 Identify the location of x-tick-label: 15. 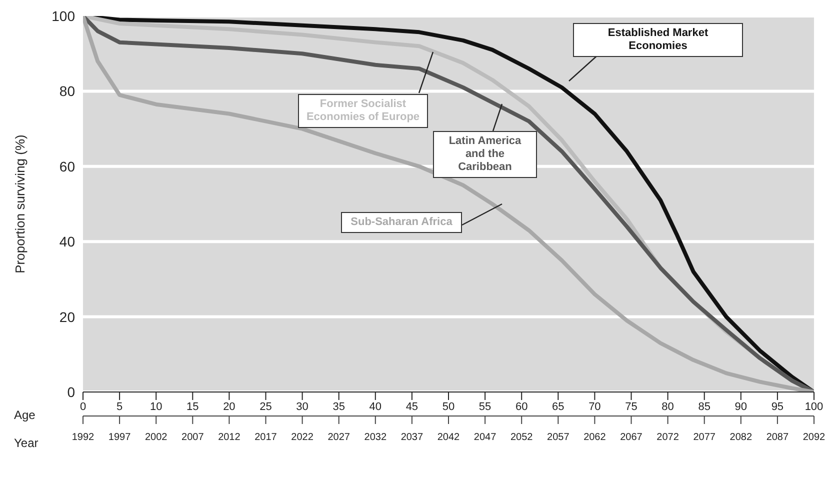
(192, 406).